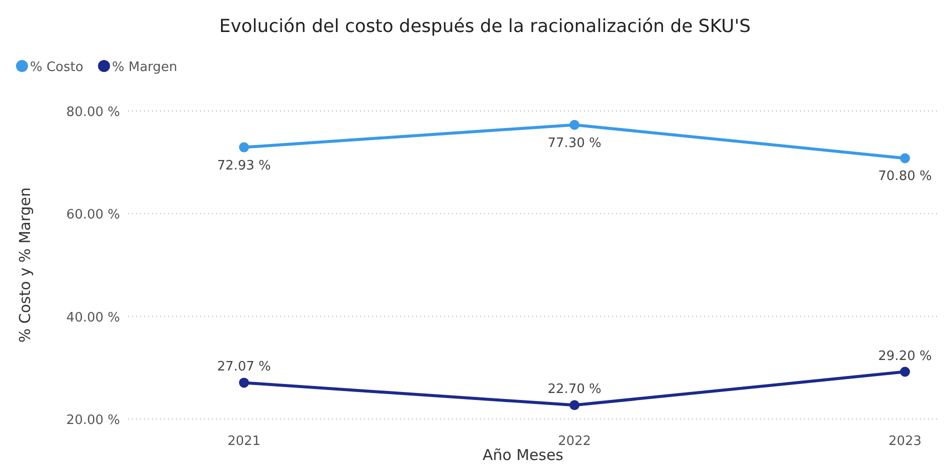  Describe the element at coordinates (93, 112) in the screenshot. I see `y-tick-label: 80.00 %` at that location.